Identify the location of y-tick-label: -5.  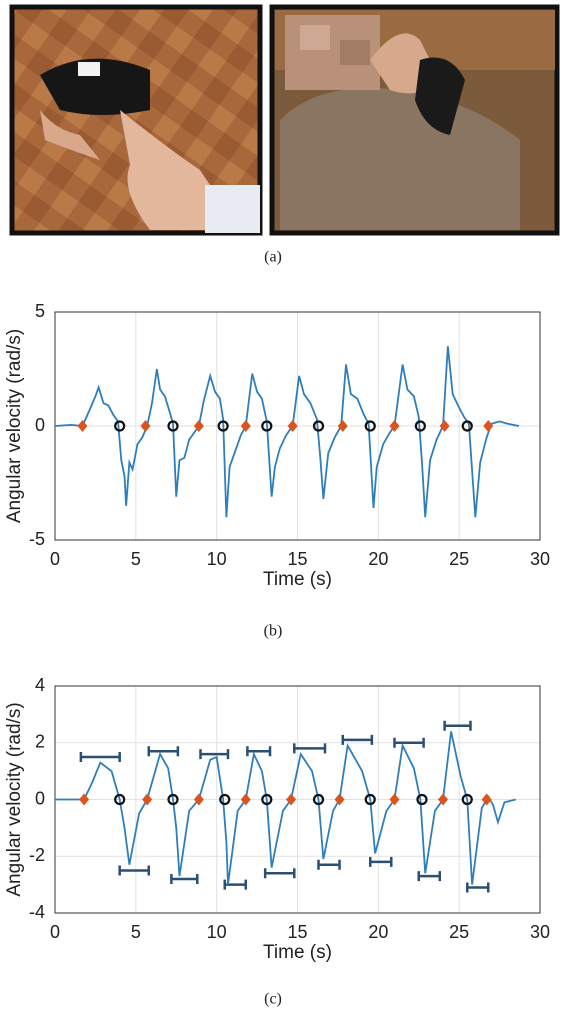
(37, 539).